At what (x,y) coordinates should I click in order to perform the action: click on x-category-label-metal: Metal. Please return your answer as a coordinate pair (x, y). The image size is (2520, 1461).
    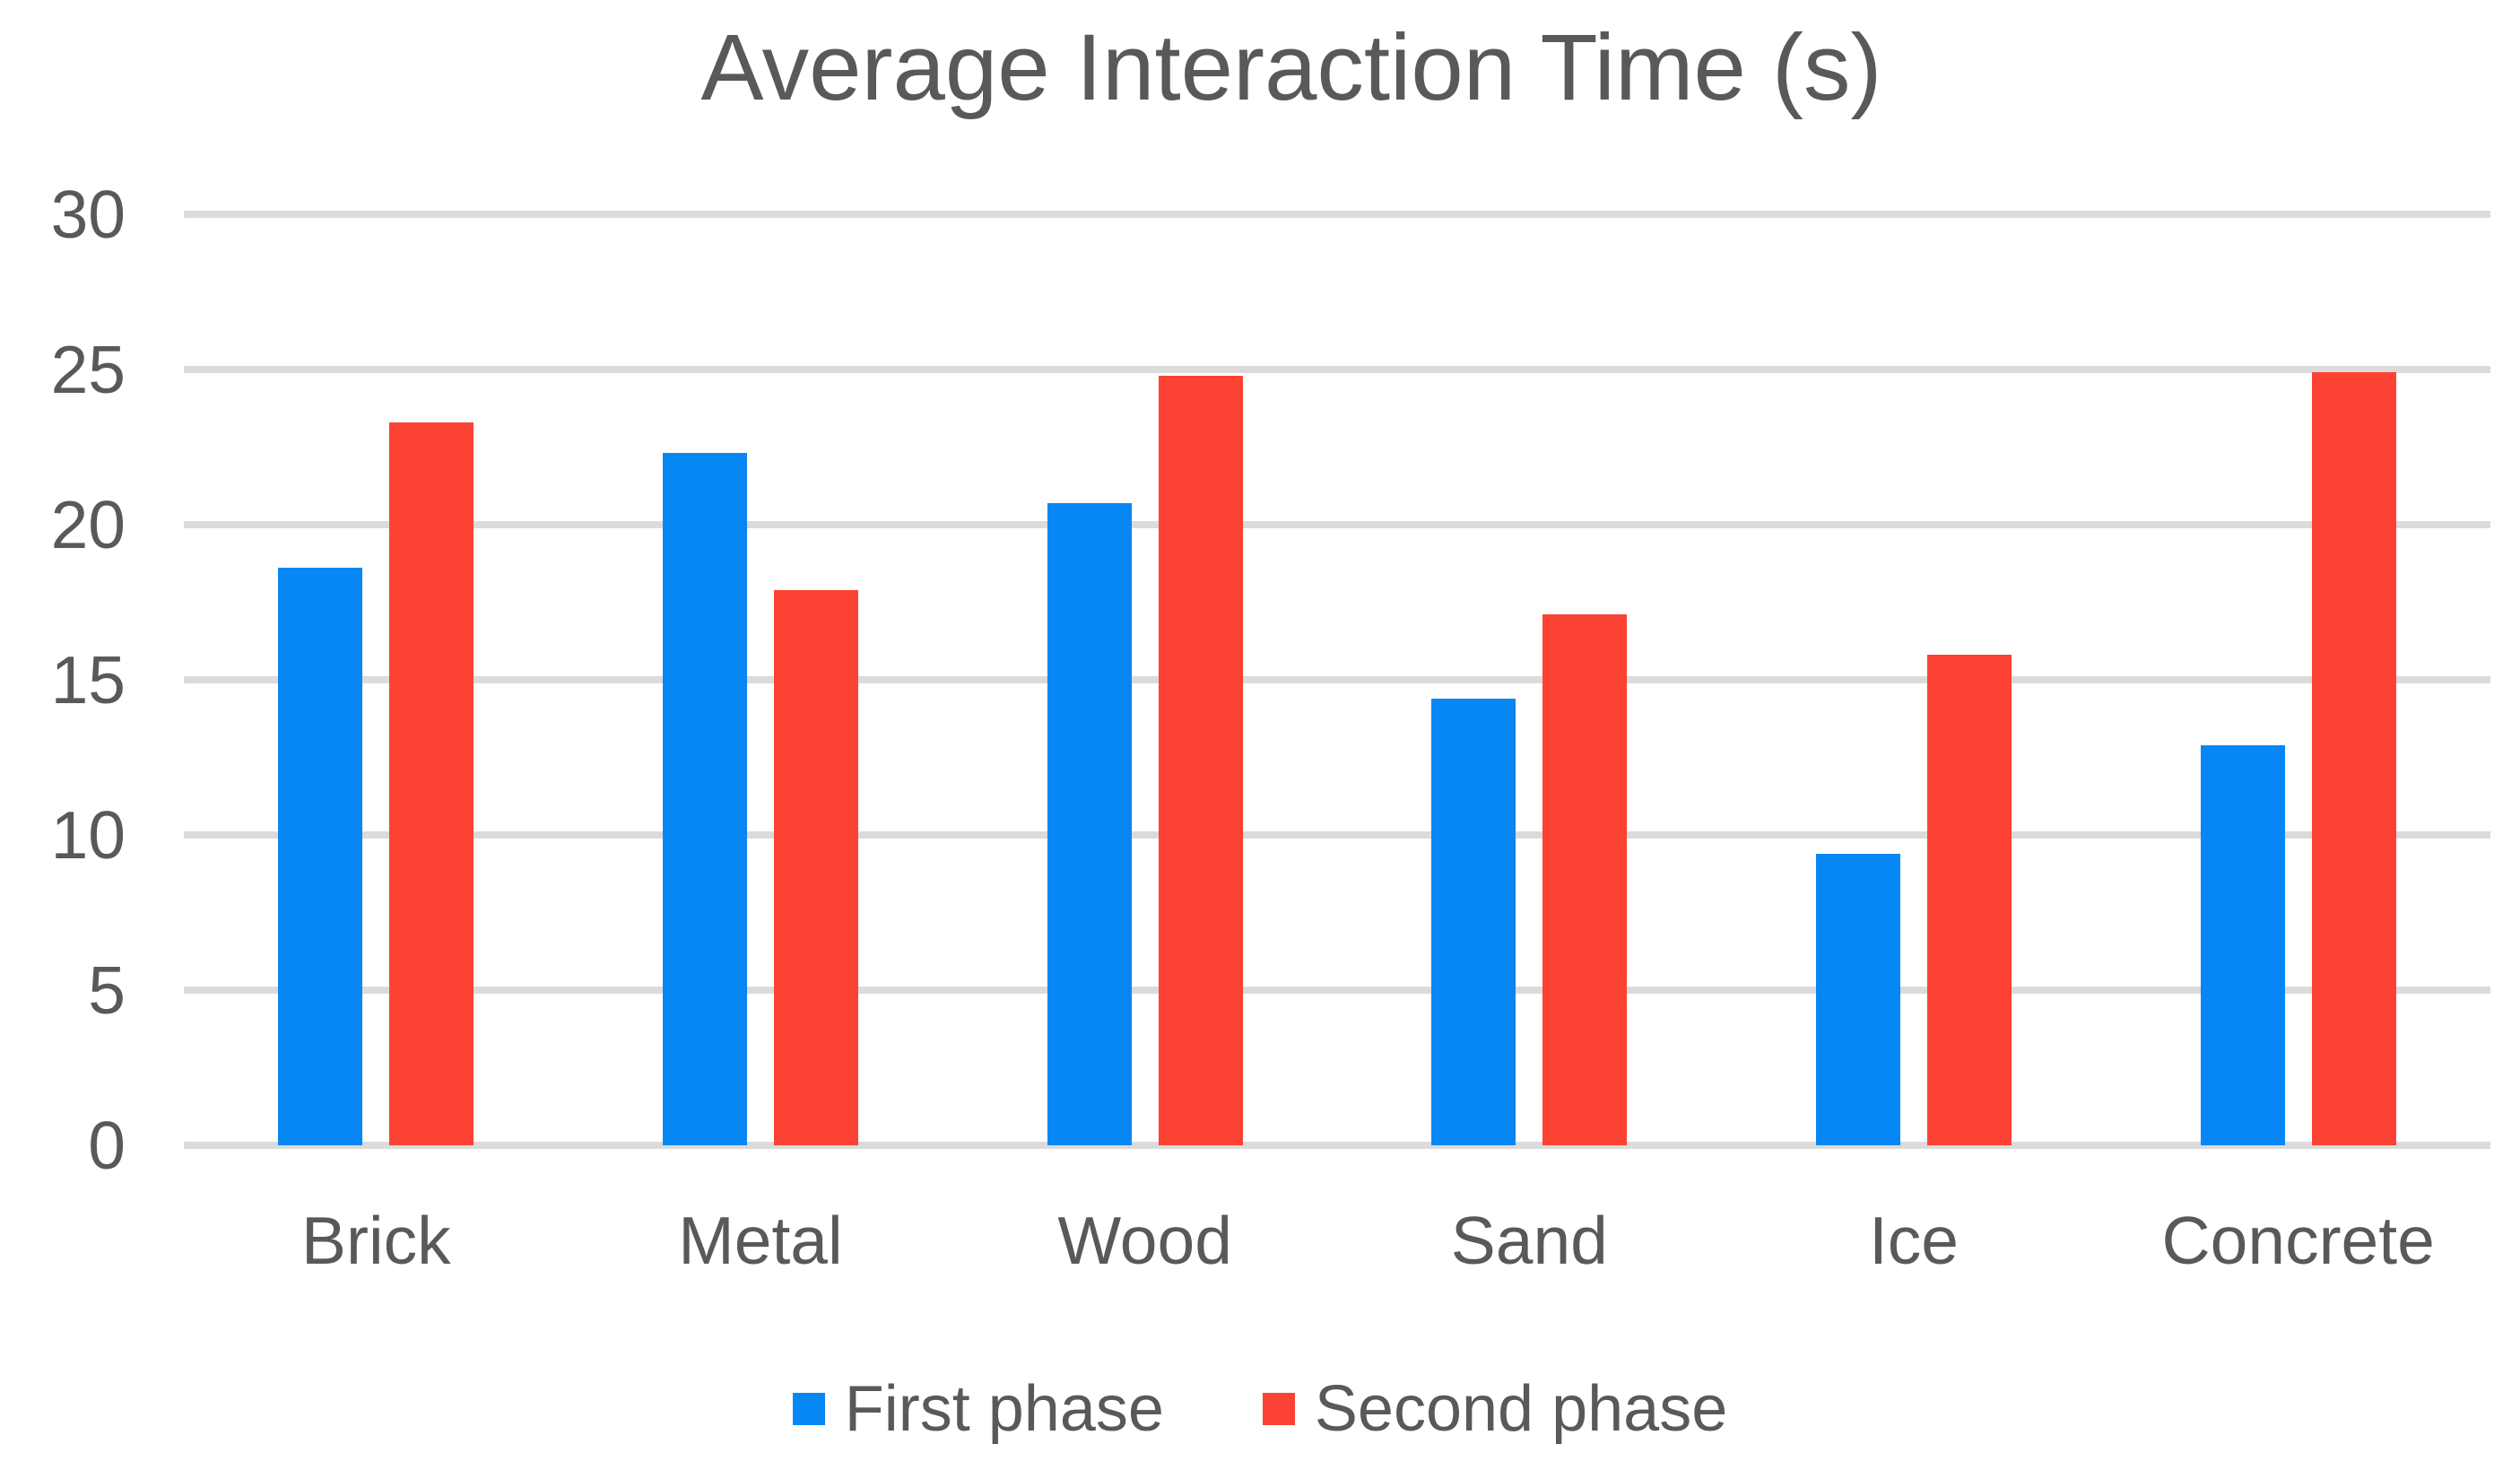
    Looking at the image, I should click on (761, 1240).